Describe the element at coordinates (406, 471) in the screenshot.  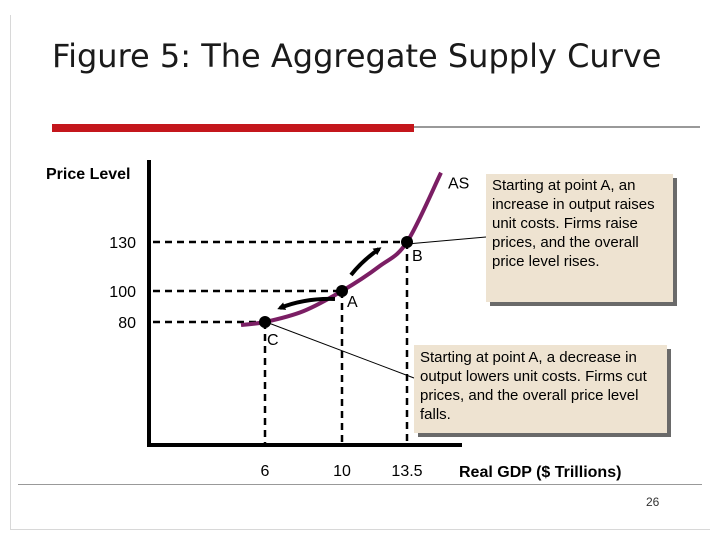
I see `x-tick-label: 13.5` at that location.